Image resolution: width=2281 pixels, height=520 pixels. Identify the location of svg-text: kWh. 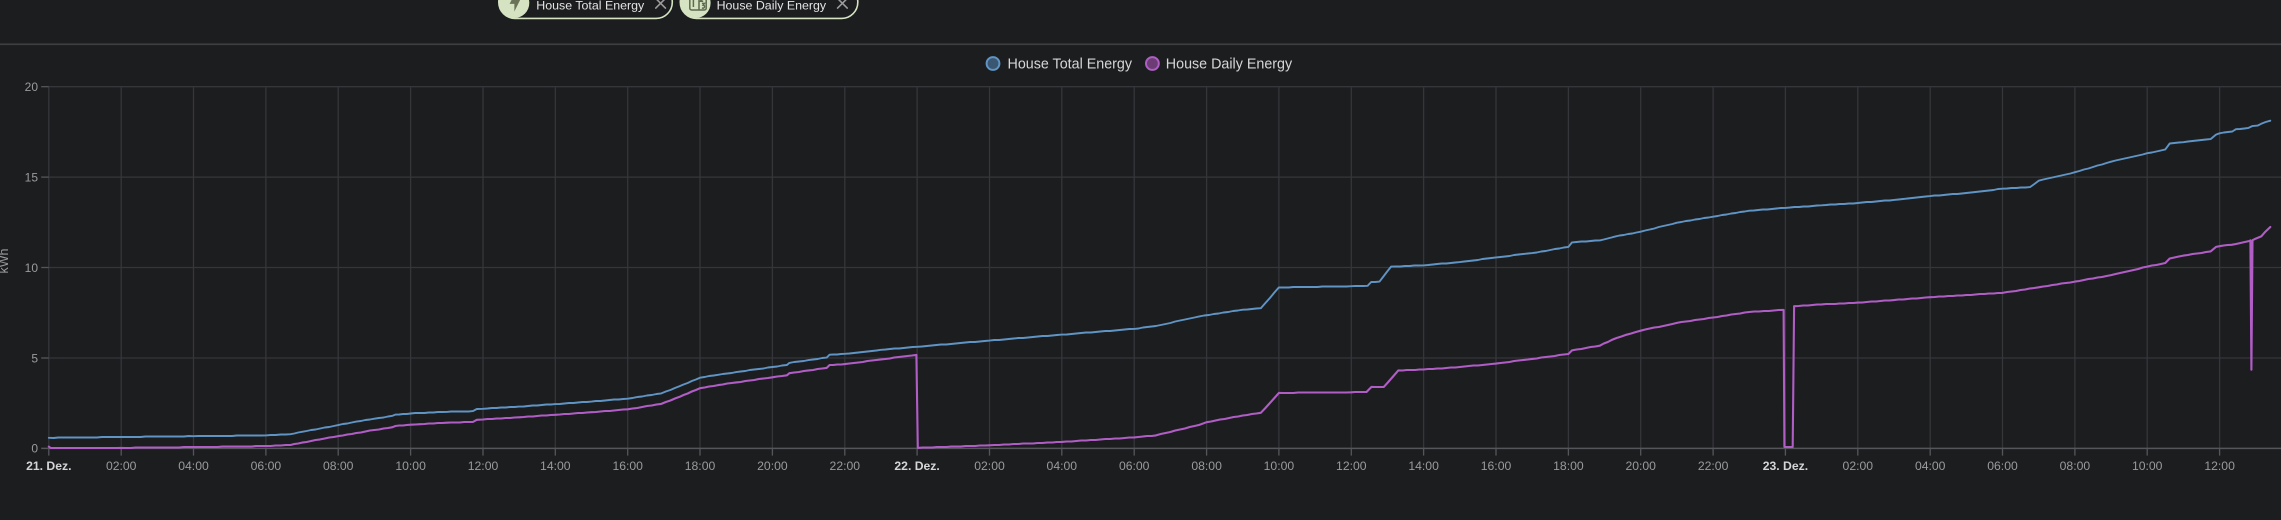
(5, 260).